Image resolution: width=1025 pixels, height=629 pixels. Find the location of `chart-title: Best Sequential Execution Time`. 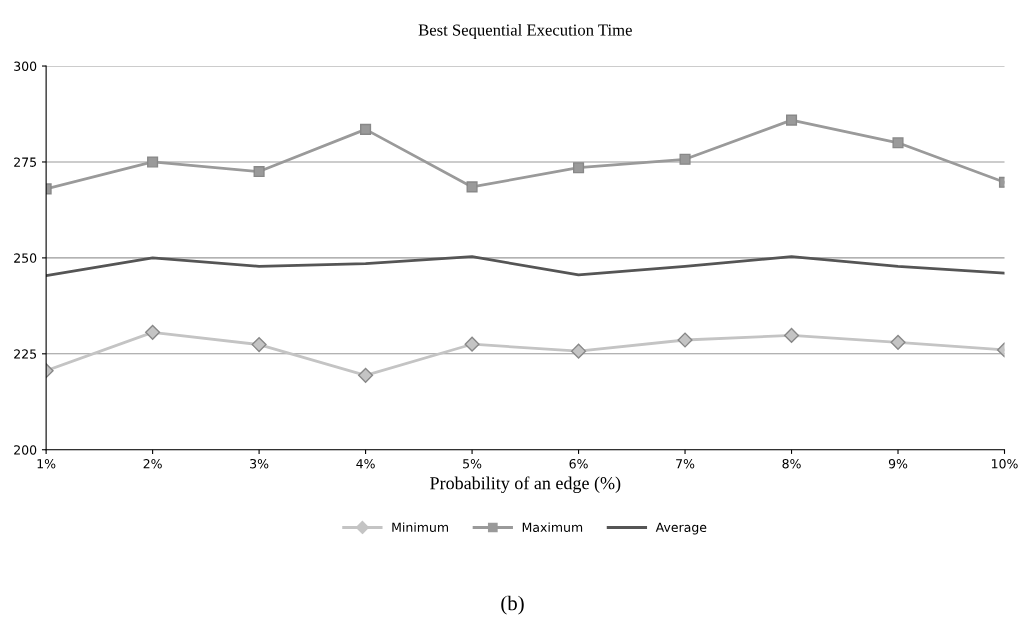

chart-title: Best Sequential Execution Time is located at coordinates (525, 31).